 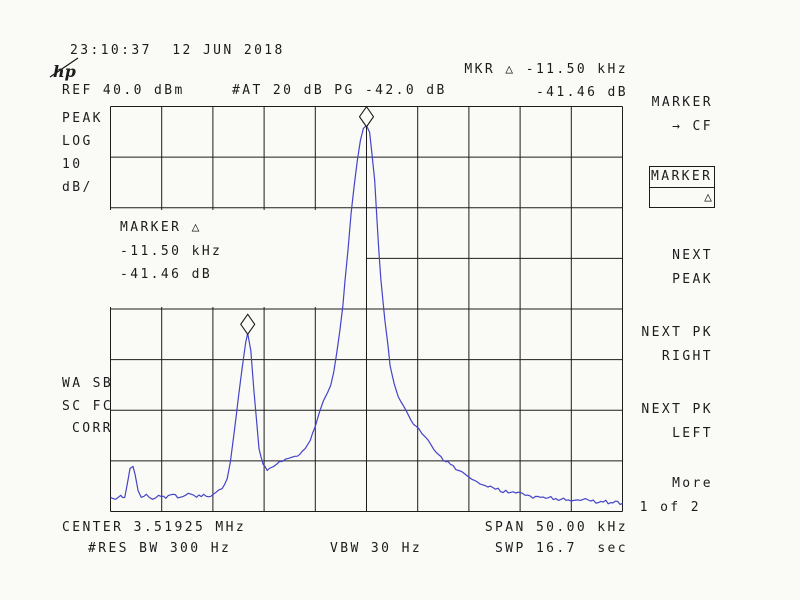 What do you see at coordinates (556, 527) in the screenshot?
I see `span-label: SPAN 50.00 kHz` at bounding box center [556, 527].